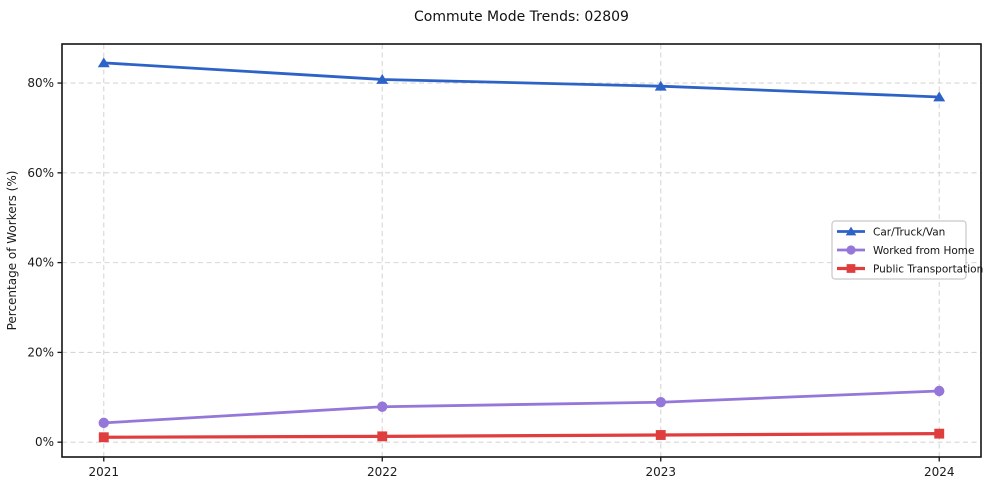  I want to click on legend-item: Car/Truck/Van, so click(891, 232).